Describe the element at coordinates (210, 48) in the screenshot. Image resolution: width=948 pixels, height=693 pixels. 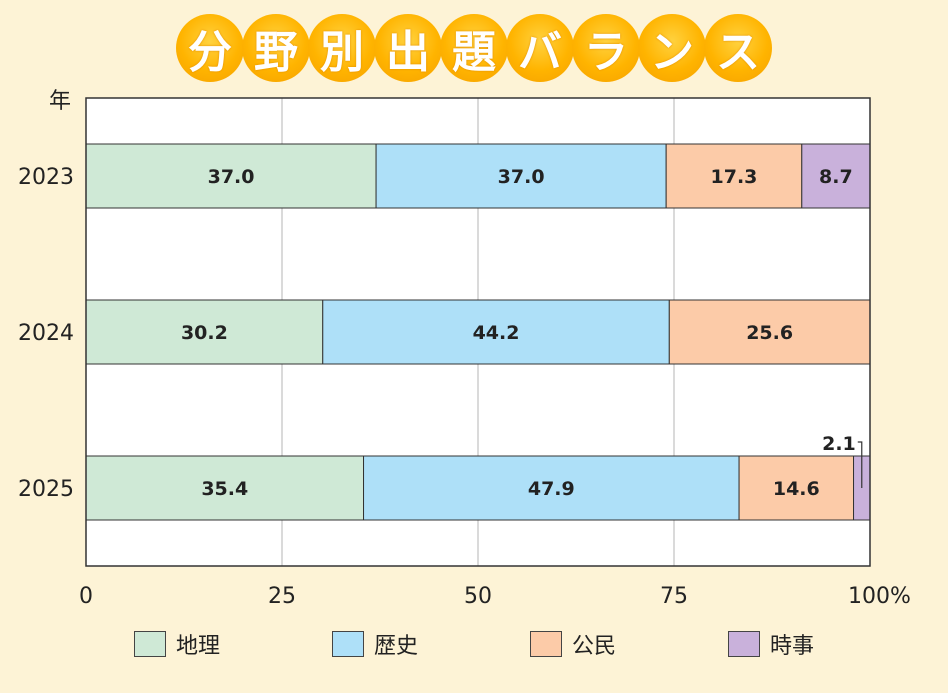
I see `title-char: 分` at that location.